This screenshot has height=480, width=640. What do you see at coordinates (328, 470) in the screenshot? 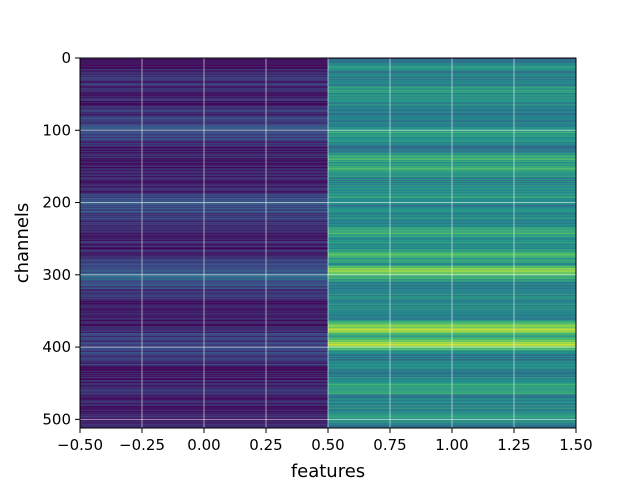
I see `x-axis-title: features` at bounding box center [328, 470].